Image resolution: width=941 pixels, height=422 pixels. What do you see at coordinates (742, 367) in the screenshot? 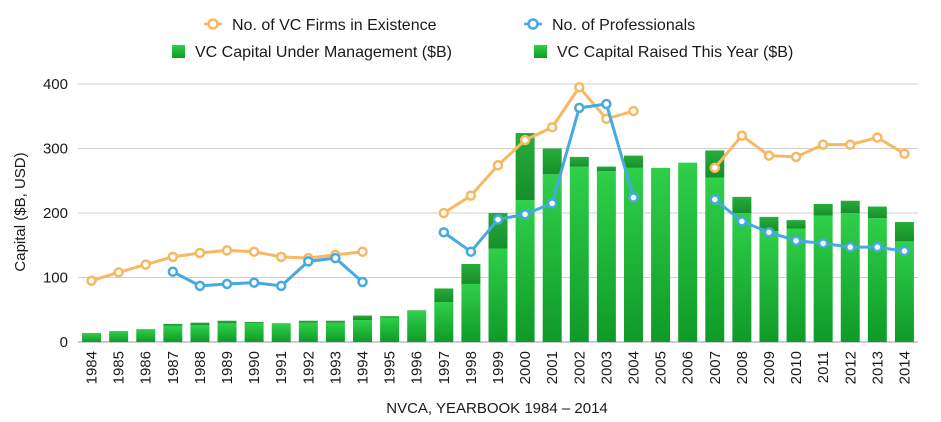
I see `x-tick-label: 2008` at bounding box center [742, 367].